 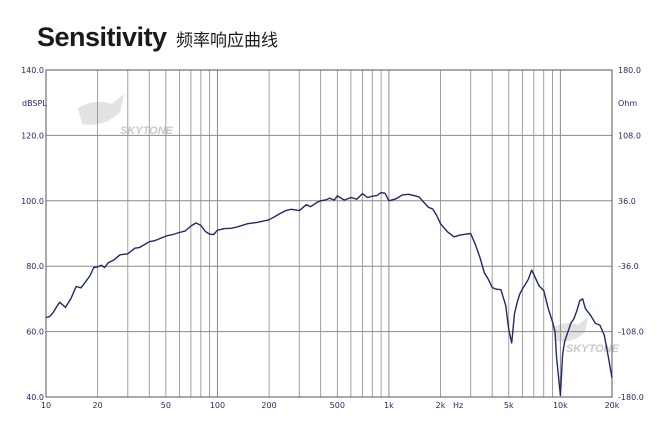 What do you see at coordinates (612, 405) in the screenshot?
I see `x-tick-label: 20k` at bounding box center [612, 405].